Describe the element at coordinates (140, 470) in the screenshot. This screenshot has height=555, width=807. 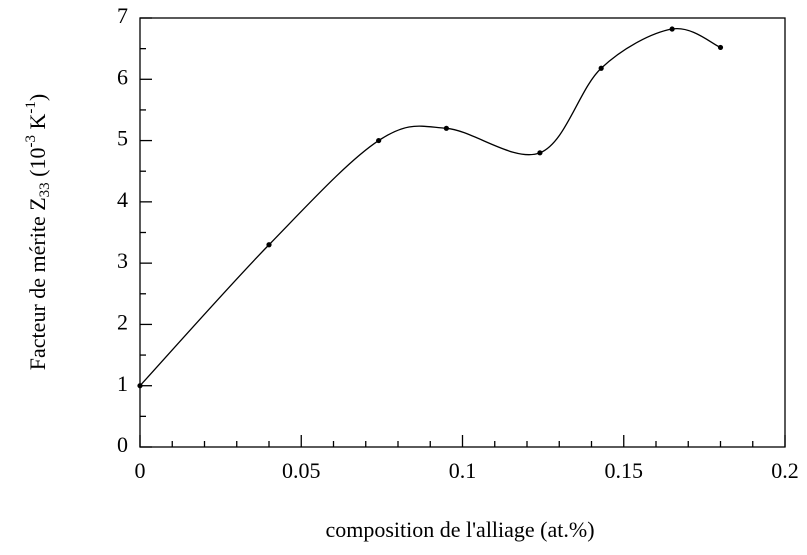
I see `x-tick-label: 0` at that location.